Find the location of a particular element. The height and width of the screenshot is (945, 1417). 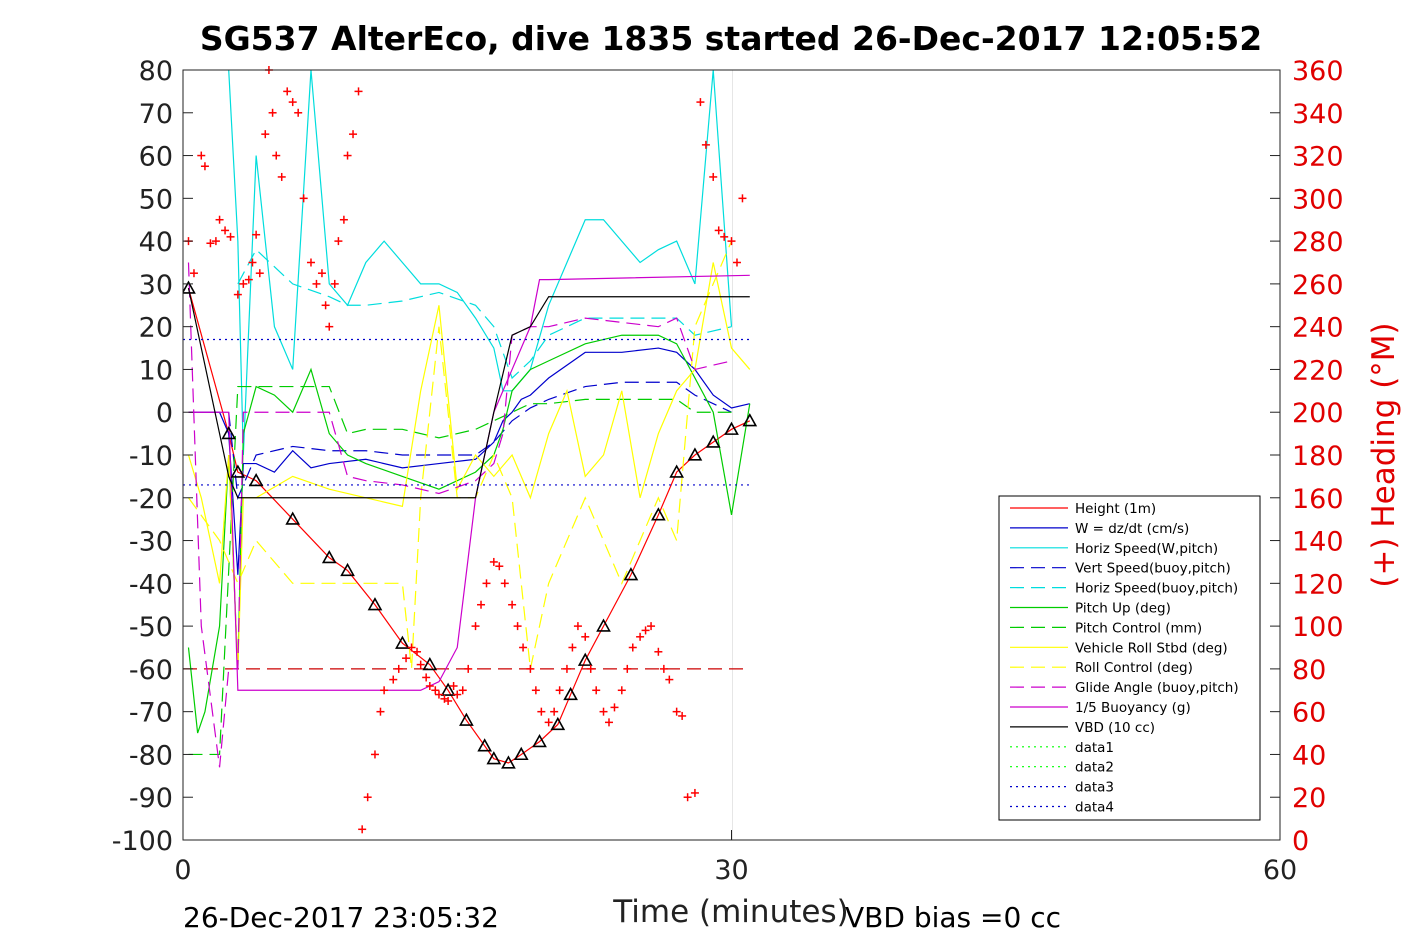

legend-label: Horiz Speed(buoy,pitch) is located at coordinates (1156, 589).